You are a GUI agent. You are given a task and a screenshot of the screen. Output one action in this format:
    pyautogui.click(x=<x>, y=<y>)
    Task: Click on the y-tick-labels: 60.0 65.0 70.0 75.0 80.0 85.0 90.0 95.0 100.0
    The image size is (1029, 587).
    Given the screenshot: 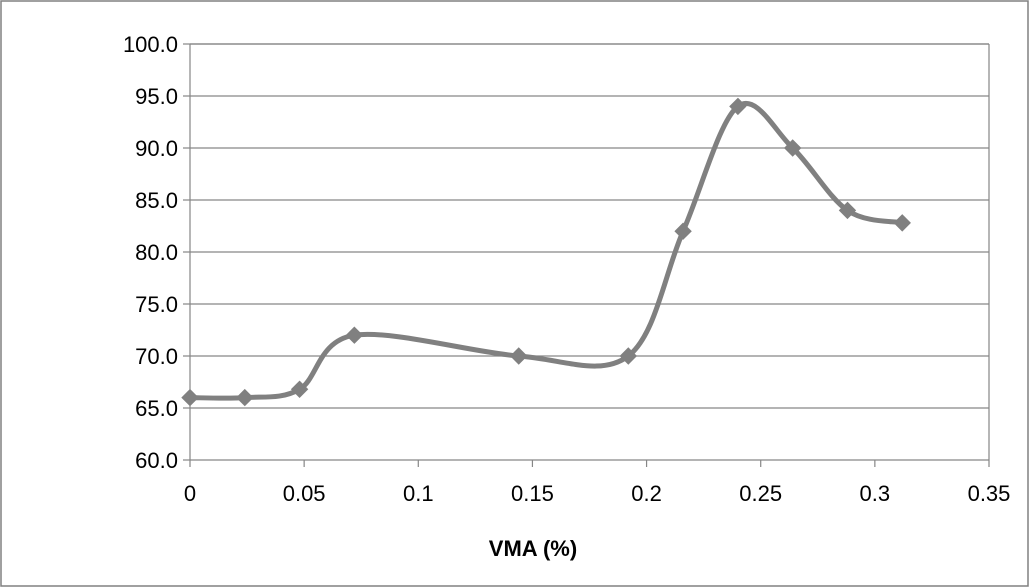 What is the action you would take?
    pyautogui.click(x=150, y=252)
    